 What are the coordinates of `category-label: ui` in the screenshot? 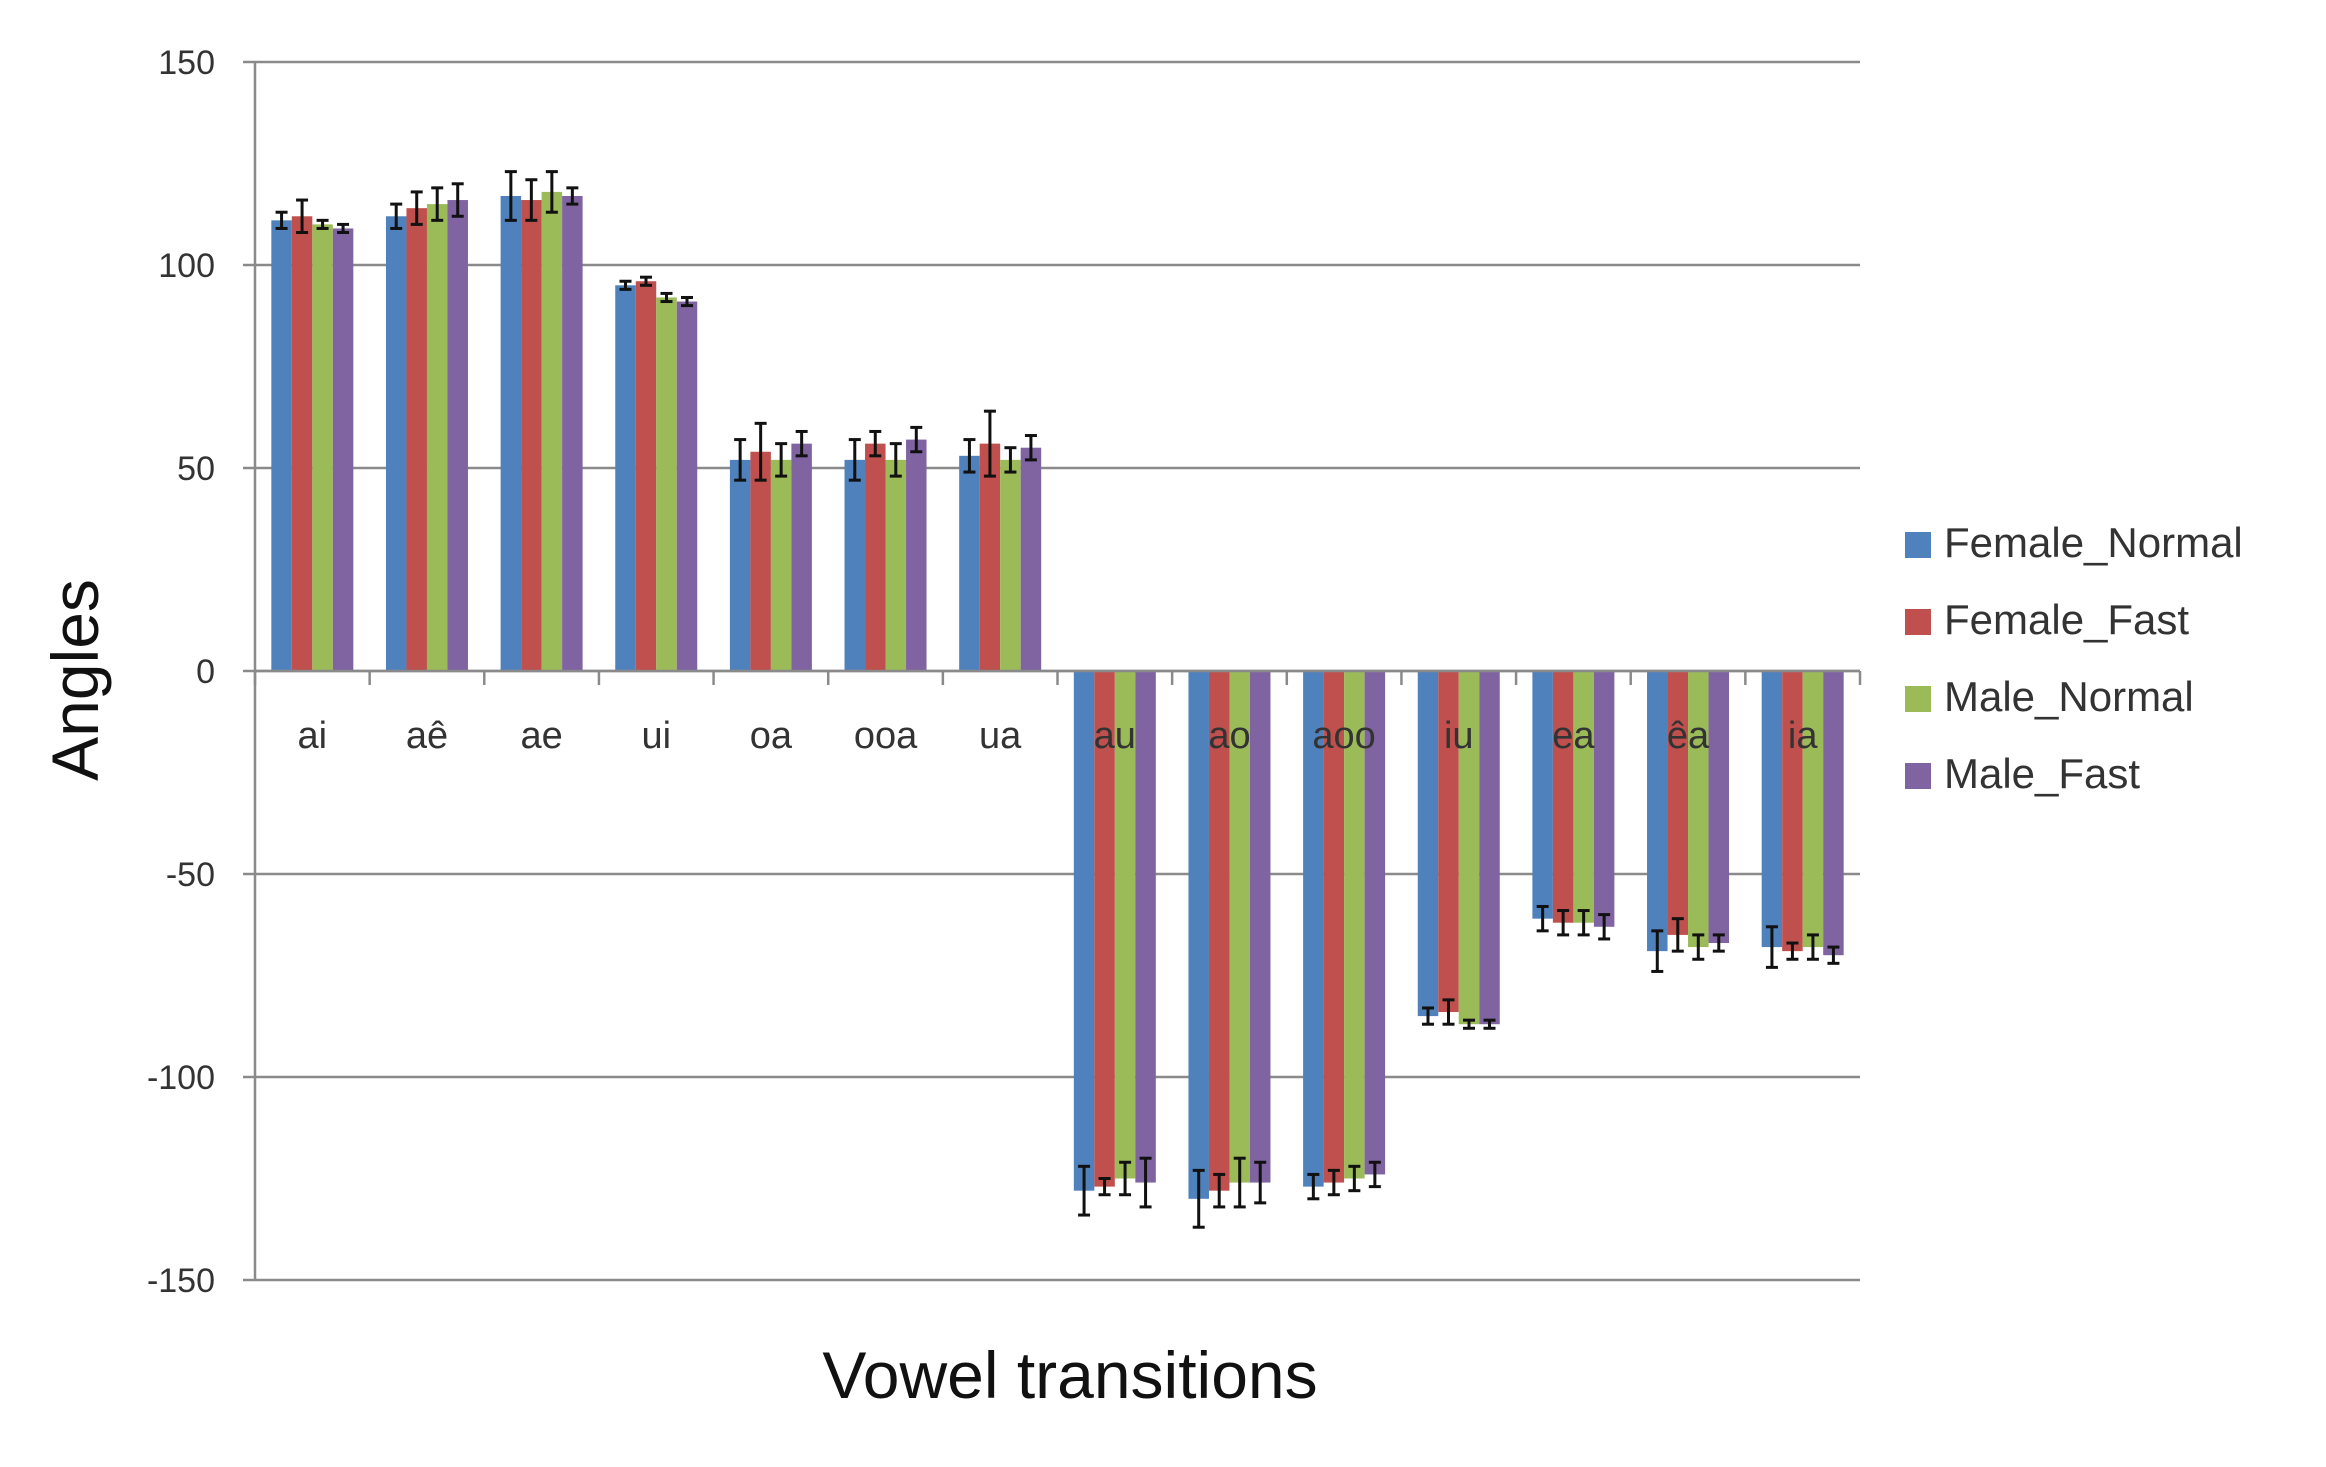 It's located at (656, 736).